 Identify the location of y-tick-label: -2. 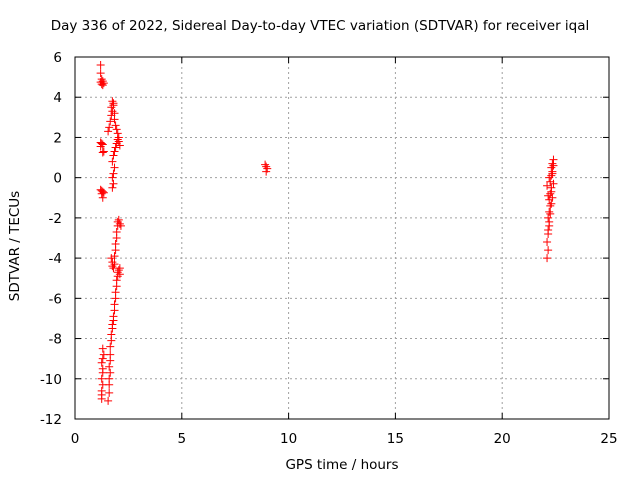
(55, 219).